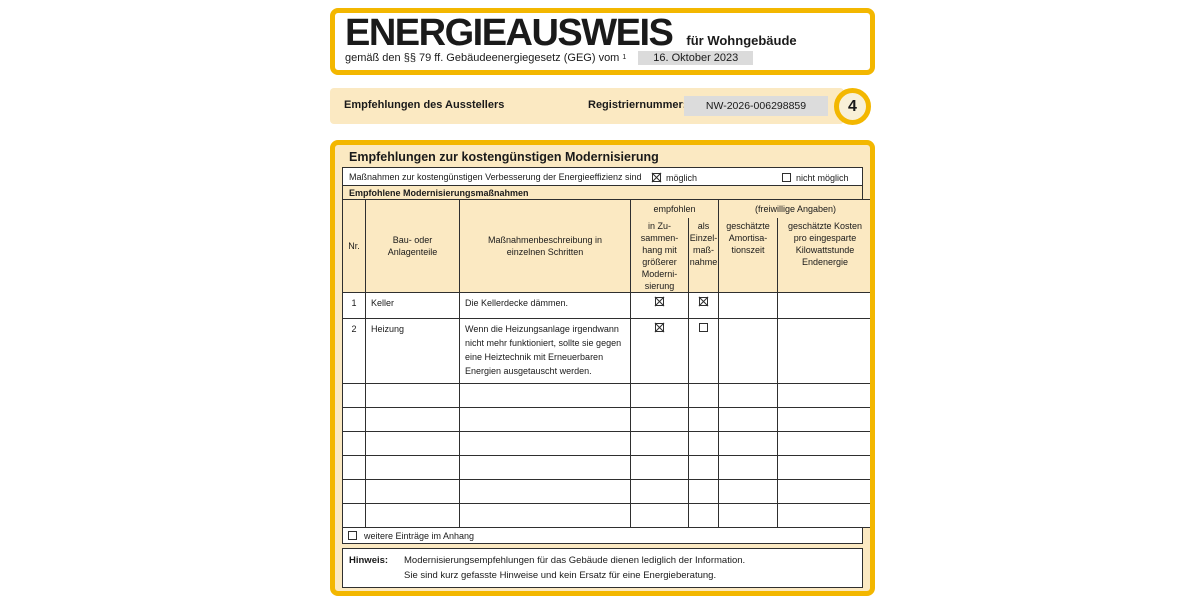 This screenshot has width=1200, height=600. What do you see at coordinates (793, 208) in the screenshot?
I see `col-group-voluntary: (freiwillige Angaben)` at bounding box center [793, 208].